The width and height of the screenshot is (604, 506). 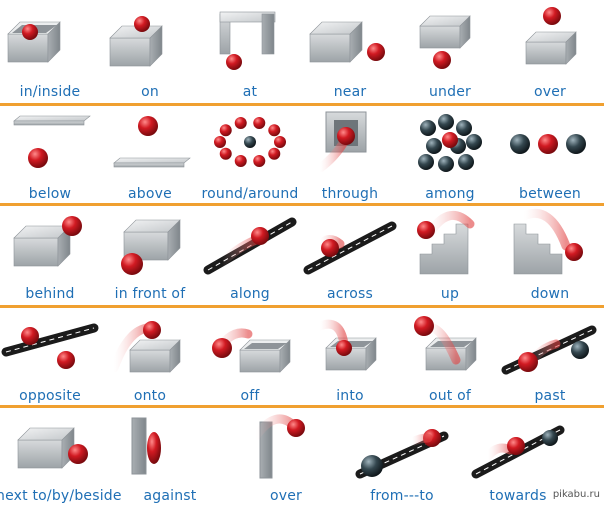 I want to click on preposition-card: towards, so click(x=518, y=457).